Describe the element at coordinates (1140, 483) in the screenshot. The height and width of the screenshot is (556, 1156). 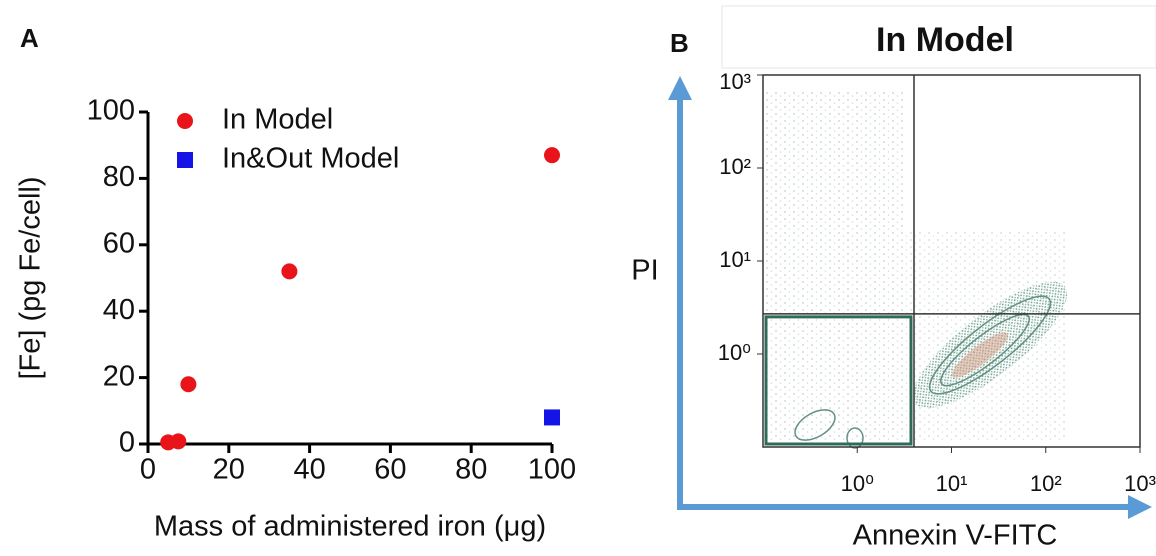
I see `x-tick-label: 10³` at that location.